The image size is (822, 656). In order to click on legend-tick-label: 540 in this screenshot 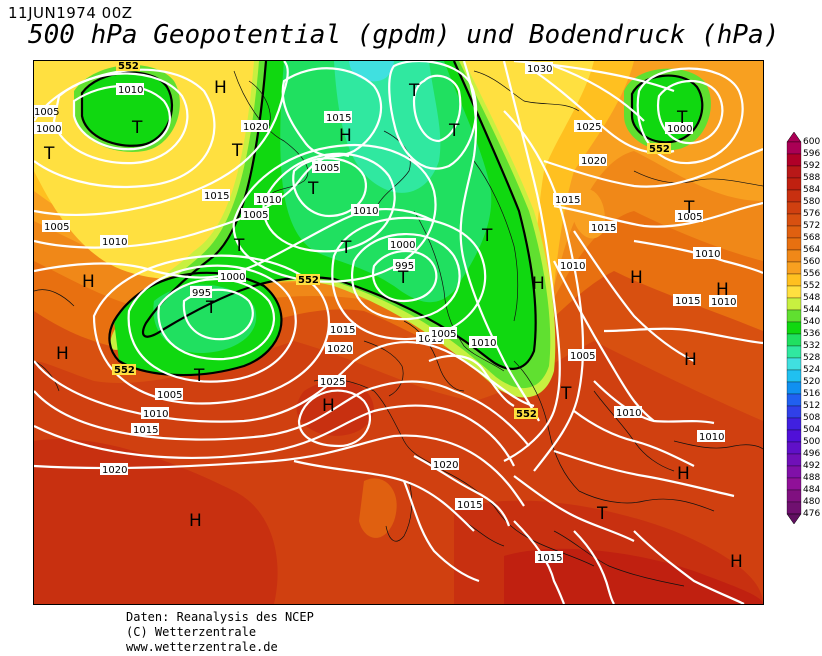, I will do `click(812, 322)`.